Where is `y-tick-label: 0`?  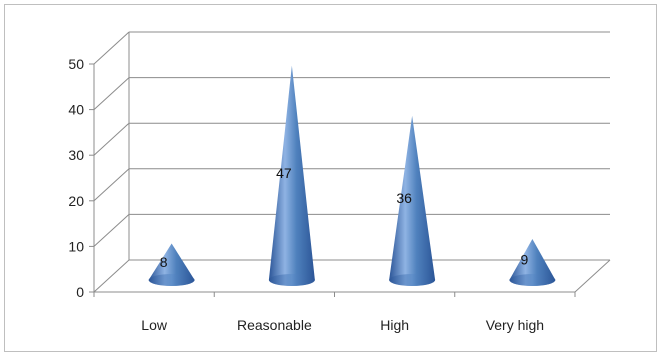 y-tick-label: 0 is located at coordinates (80, 292).